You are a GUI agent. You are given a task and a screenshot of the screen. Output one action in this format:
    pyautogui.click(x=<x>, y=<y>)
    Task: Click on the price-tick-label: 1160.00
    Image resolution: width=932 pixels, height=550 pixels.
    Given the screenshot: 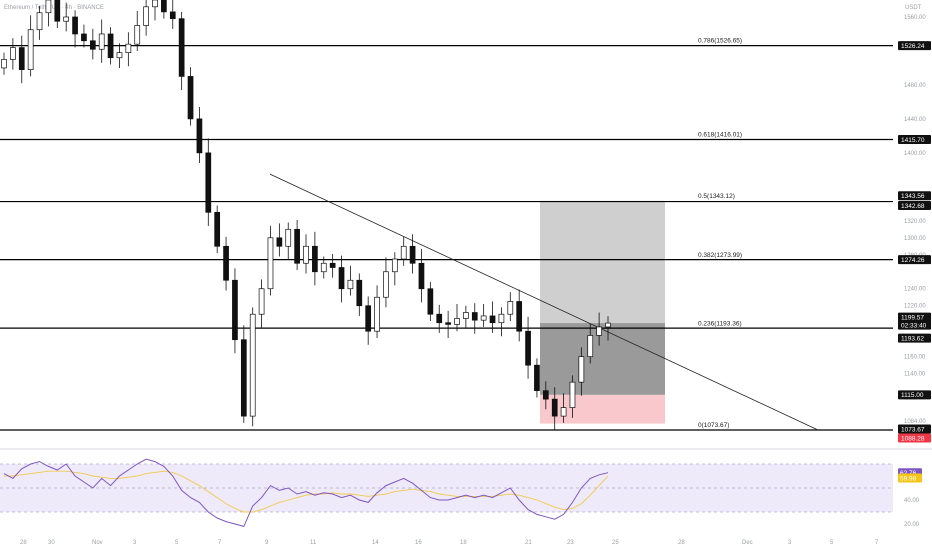 What is the action you would take?
    pyautogui.click(x=915, y=358)
    